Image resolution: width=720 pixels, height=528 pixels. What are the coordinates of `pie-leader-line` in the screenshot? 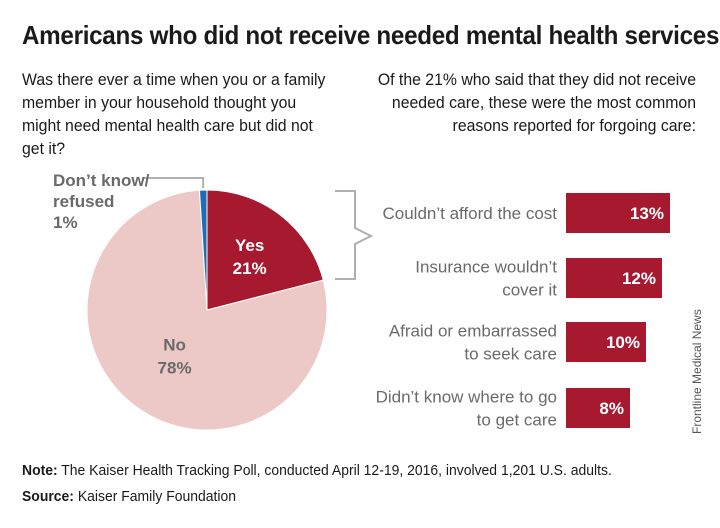 It's located at (174, 183).